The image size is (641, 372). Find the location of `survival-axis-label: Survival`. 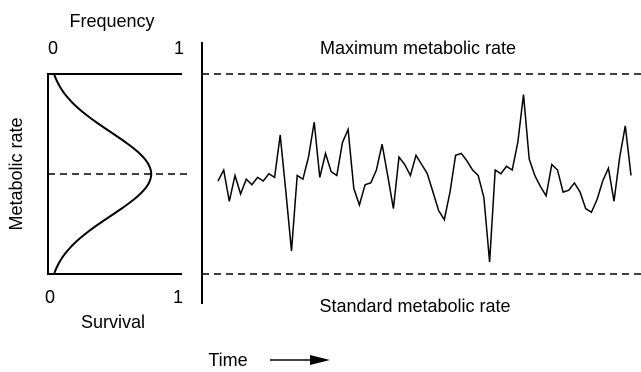

survival-axis-label: Survival is located at coordinates (113, 322).